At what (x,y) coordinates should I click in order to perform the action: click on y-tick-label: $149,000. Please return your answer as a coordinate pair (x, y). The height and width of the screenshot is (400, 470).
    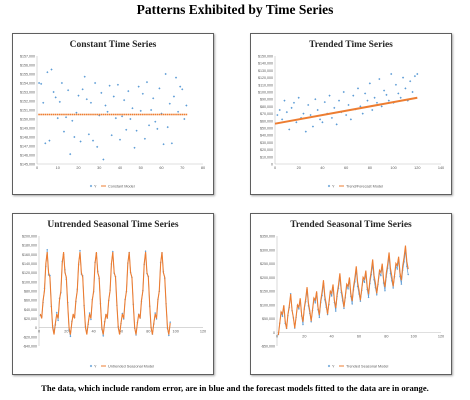
    Looking at the image, I should click on (27, 129).